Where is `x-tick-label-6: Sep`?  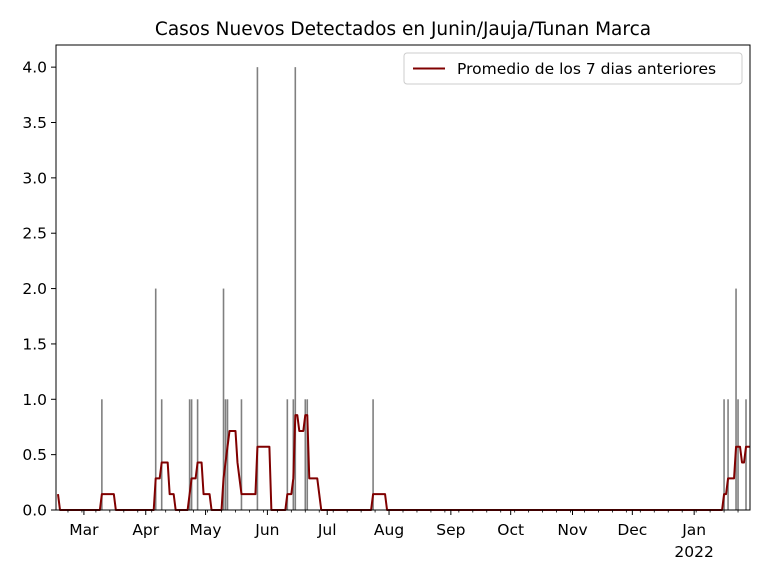
x-tick-label-6: Sep is located at coordinates (450, 530).